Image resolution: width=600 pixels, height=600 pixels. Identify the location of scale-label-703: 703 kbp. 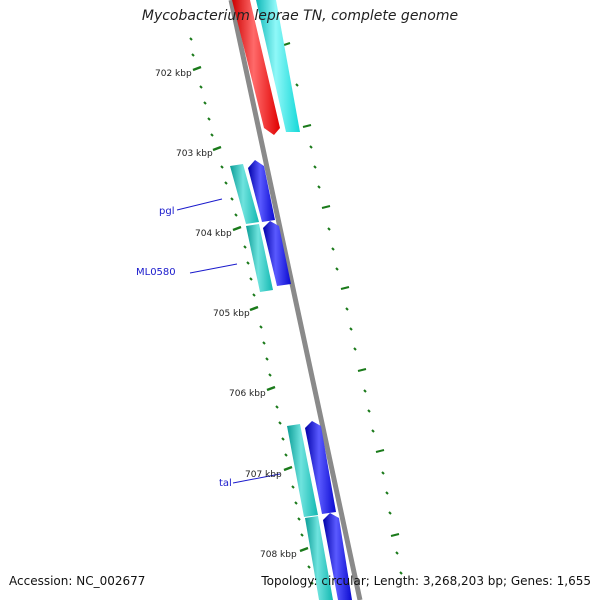
(194, 154).